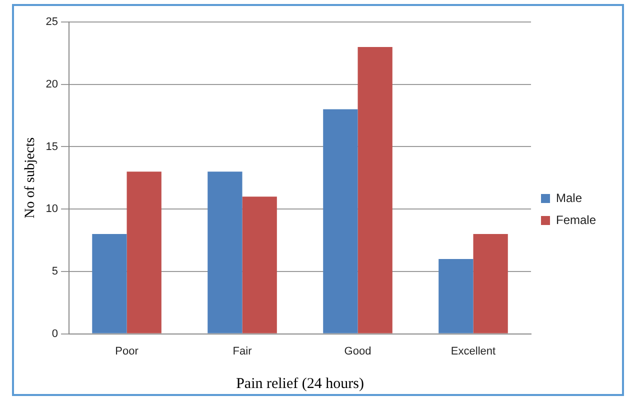 The height and width of the screenshot is (405, 635). I want to click on legend-label: Male, so click(569, 197).